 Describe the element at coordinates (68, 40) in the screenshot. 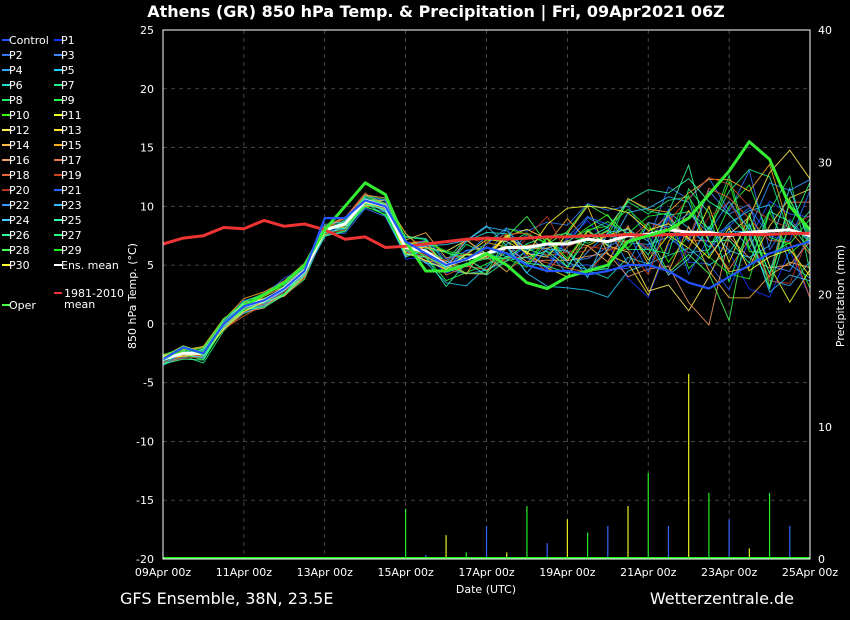

I see `legend-label: P1` at that location.